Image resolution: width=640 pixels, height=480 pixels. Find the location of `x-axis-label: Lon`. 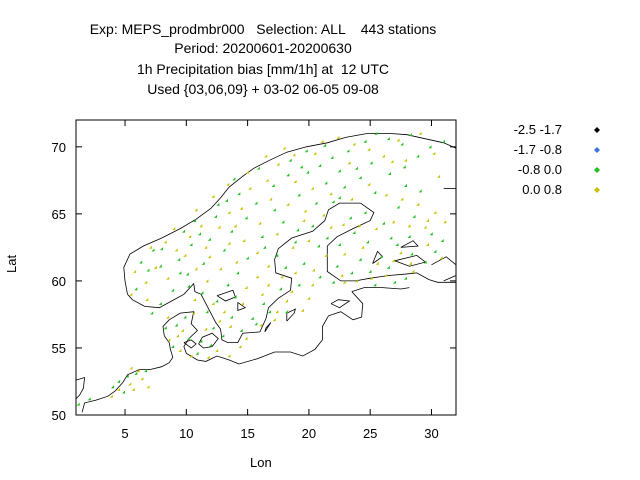

x-axis-label: Lon is located at coordinates (261, 462).